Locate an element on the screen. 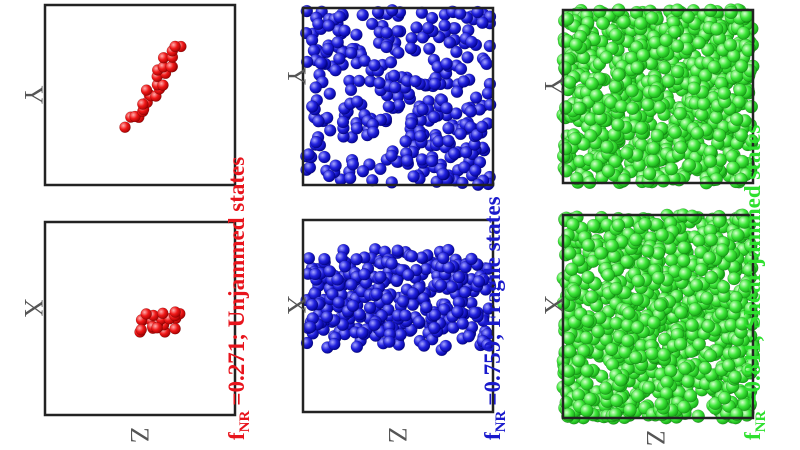 The height and width of the screenshot is (450, 800). frame is located at coordinates (398, 96).